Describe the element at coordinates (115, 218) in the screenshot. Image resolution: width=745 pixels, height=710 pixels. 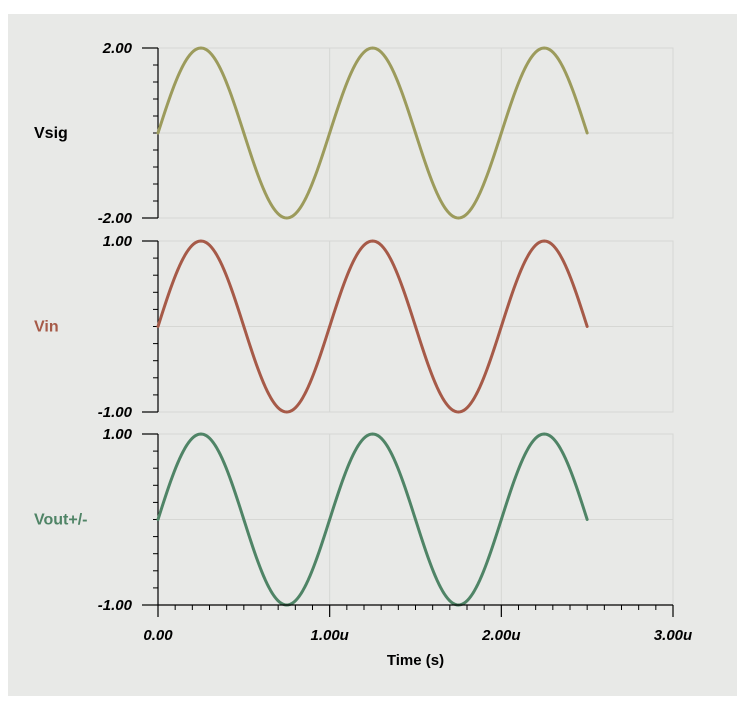
I see `y-tick-label-bottom: -2.00` at that location.